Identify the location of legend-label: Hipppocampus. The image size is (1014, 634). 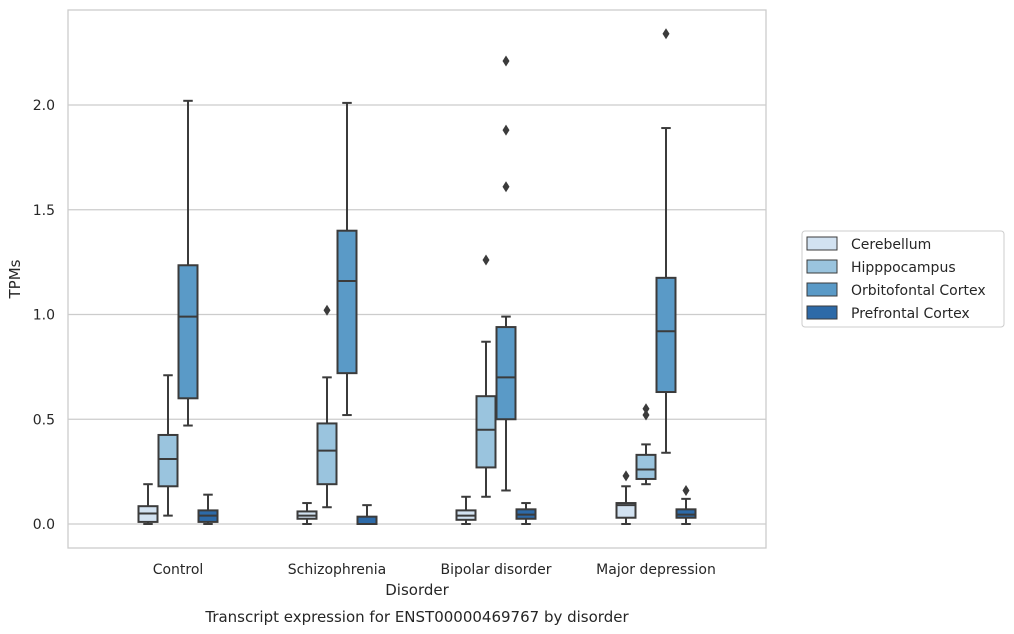
(903, 268).